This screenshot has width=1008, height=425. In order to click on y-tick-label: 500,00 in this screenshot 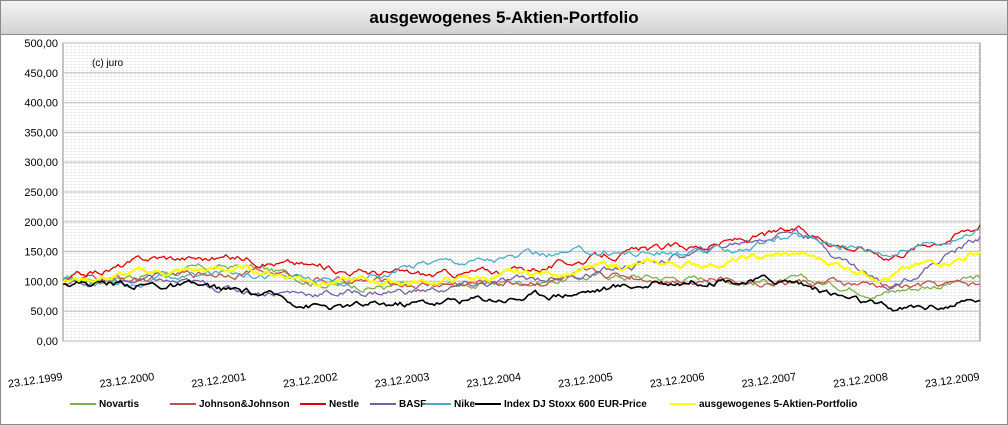, I will do `click(41, 44)`.